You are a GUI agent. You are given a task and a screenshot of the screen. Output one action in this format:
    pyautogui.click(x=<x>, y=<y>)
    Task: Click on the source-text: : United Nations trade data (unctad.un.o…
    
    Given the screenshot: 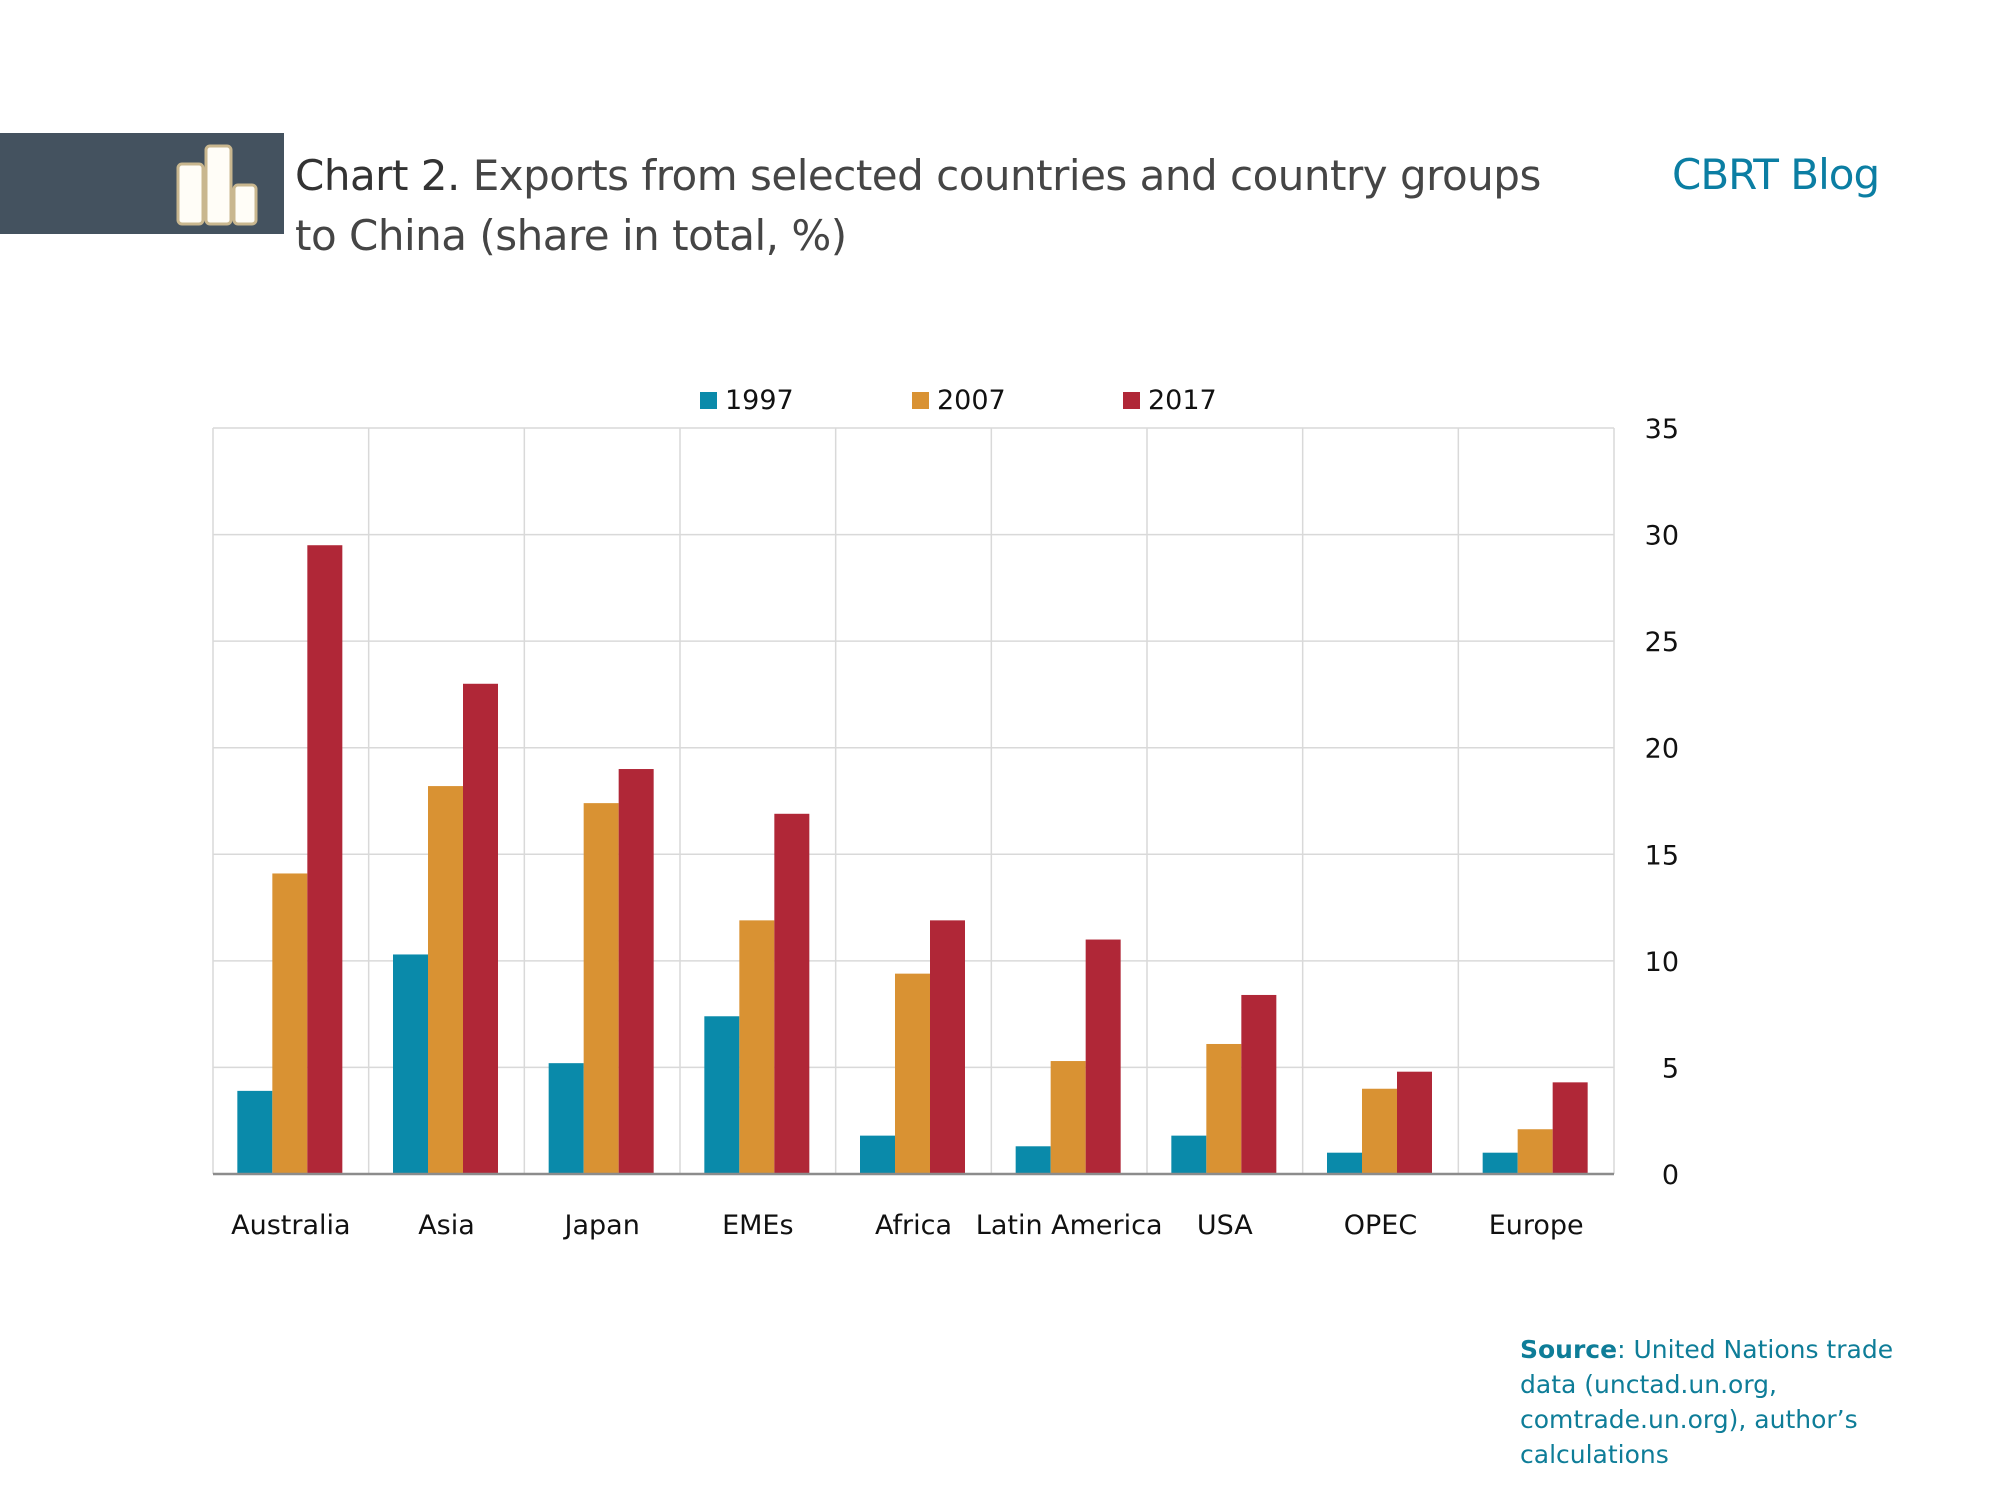 What is the action you would take?
    pyautogui.click(x=1707, y=1402)
    